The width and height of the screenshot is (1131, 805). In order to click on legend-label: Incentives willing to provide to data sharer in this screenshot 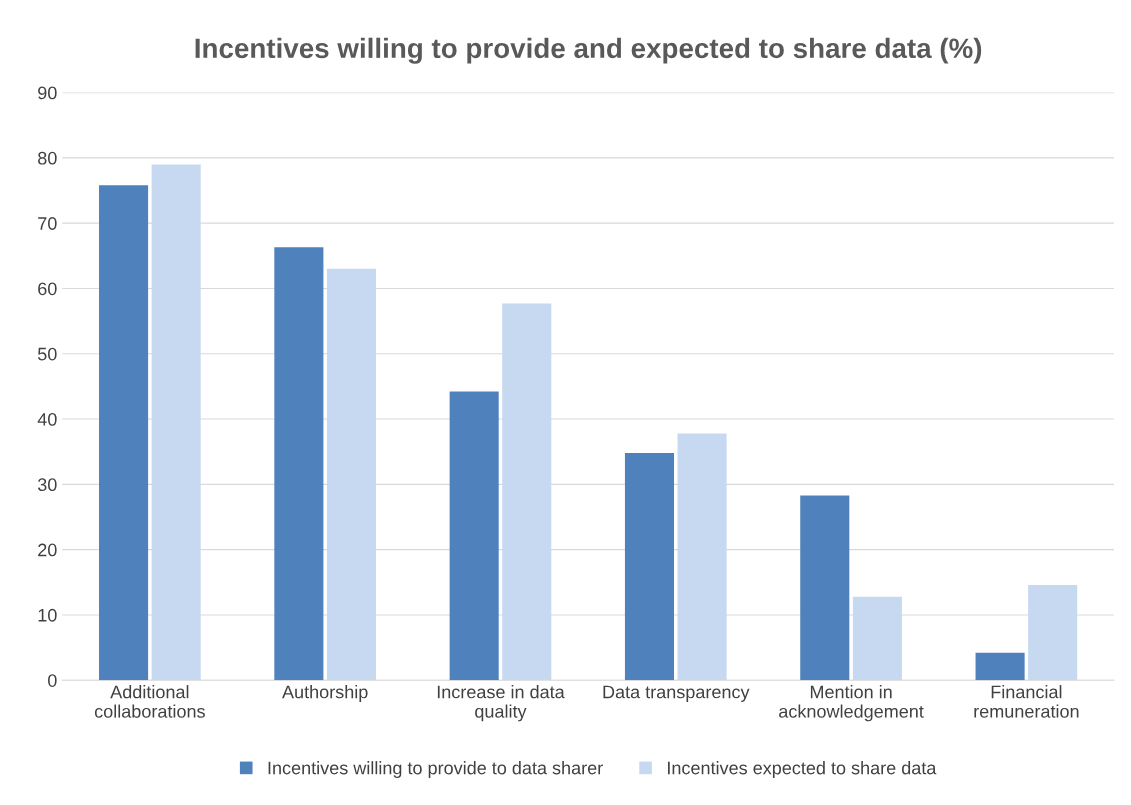, I will do `click(435, 769)`.